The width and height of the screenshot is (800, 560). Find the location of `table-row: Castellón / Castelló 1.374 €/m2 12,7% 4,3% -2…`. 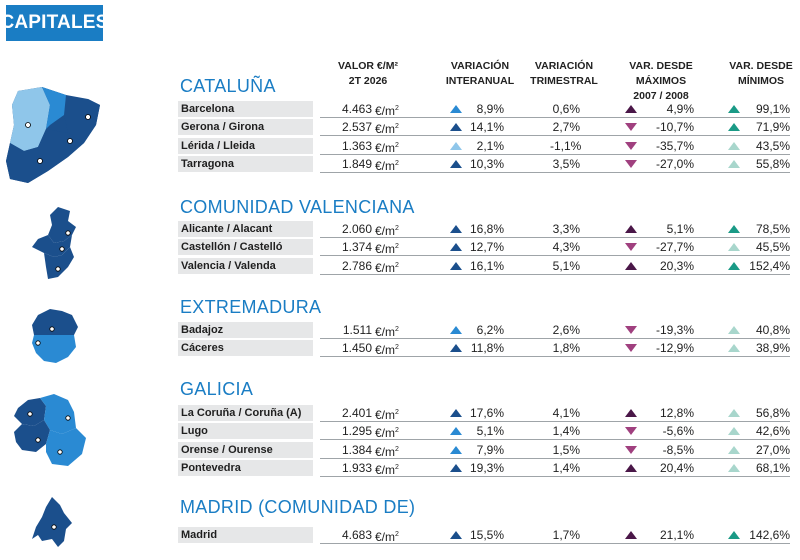

table-row: Castellón / Castelló 1.374 €/m2 12,7% 4,3% -2… is located at coordinates (484, 247).